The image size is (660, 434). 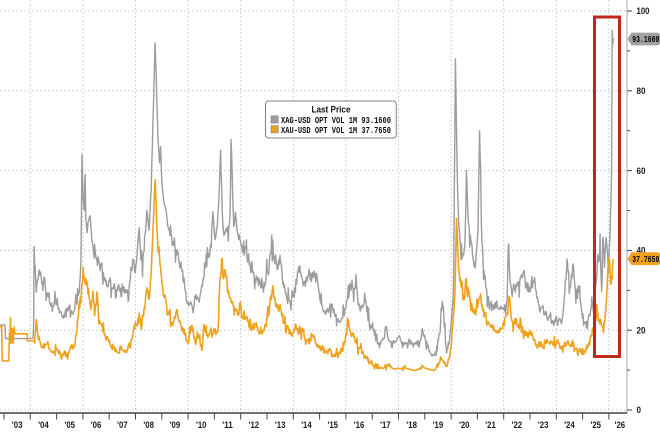 What do you see at coordinates (148, 425) in the screenshot?
I see `svg-text: '08` at bounding box center [148, 425].